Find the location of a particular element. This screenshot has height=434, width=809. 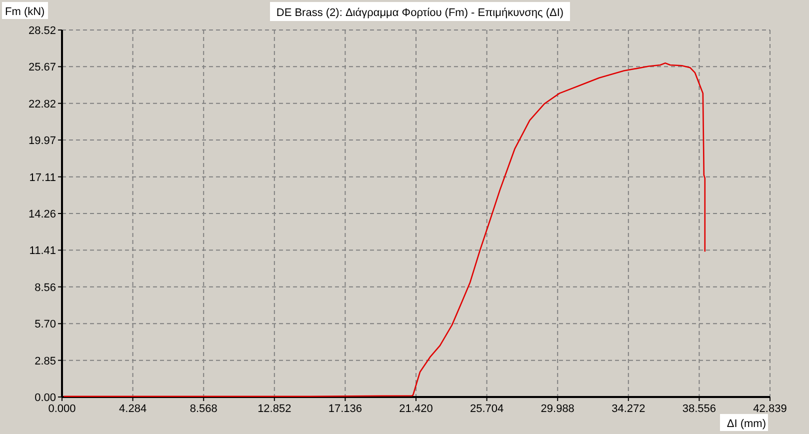

y-tick-label: 14.26 is located at coordinates (42, 214).